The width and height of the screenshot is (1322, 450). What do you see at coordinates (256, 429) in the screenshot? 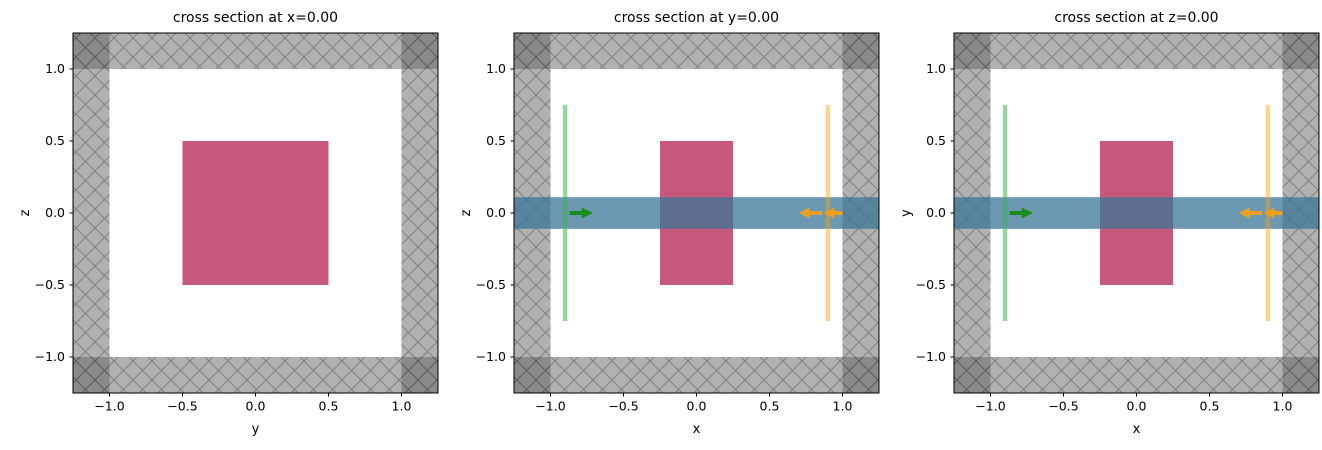
I see `x-axis-label: y` at bounding box center [256, 429].